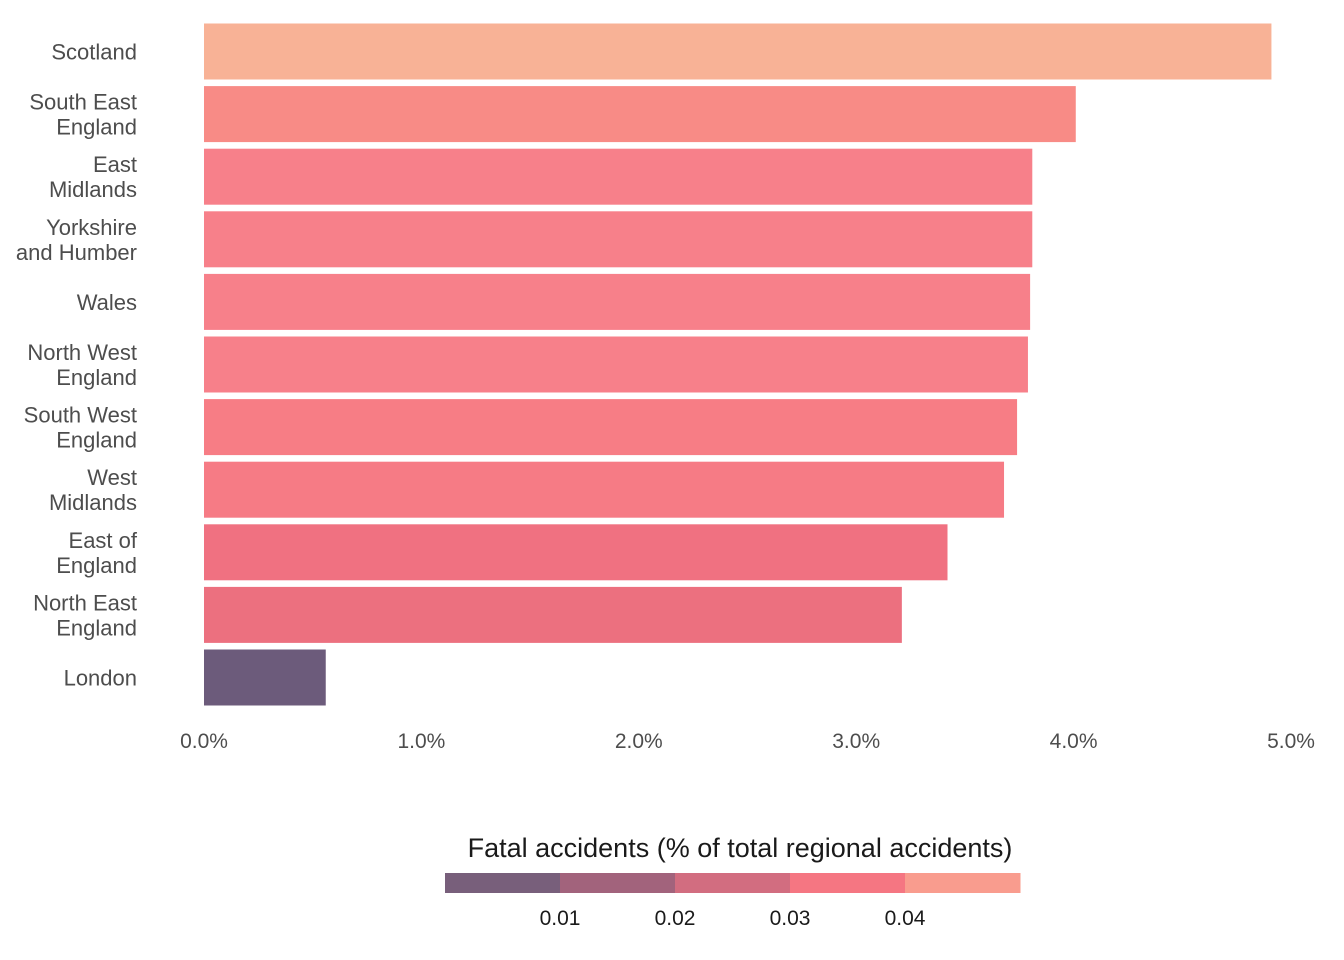  I want to click on category-label: Scotland, so click(94, 52).